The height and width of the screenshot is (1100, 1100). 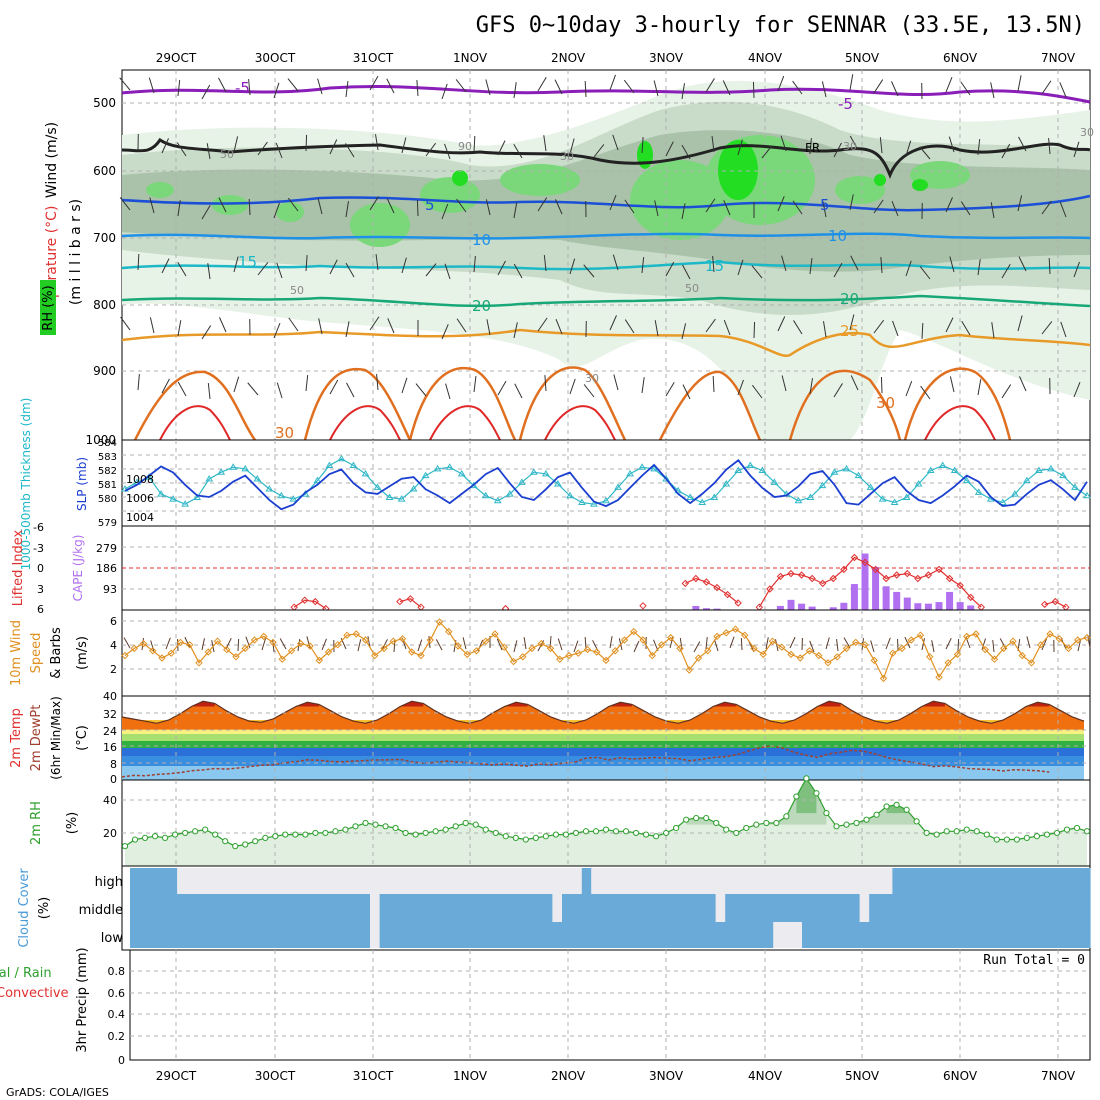 I want to click on wind10-markers, so click(x=606, y=650).